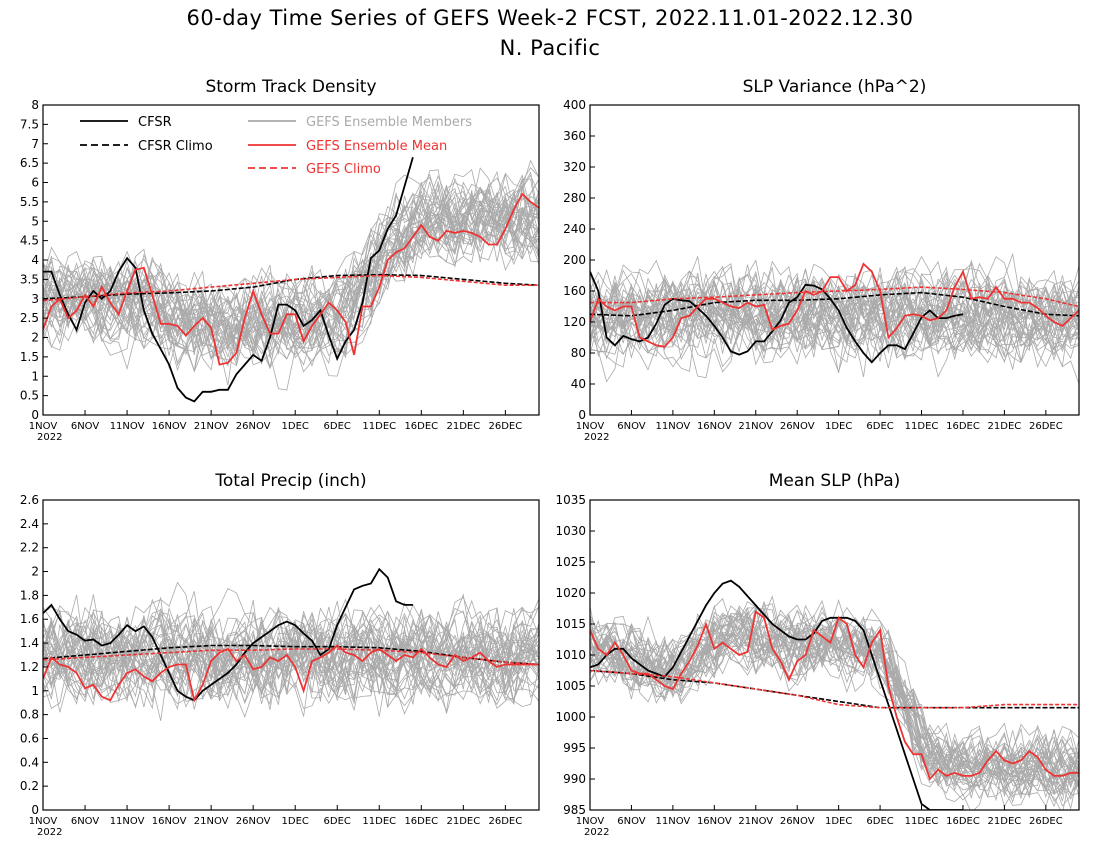 Image resolution: width=1100 pixels, height=850 pixels. I want to click on figure-subtitle: N. Pacific, so click(550, 48).